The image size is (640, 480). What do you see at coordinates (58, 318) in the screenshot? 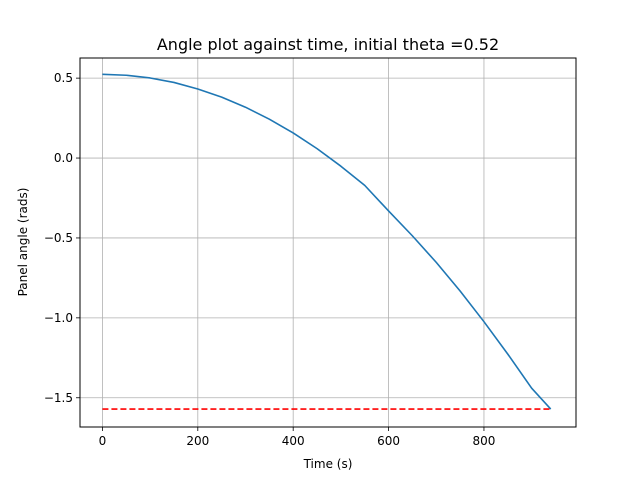
I see `y-tick-label: −1.0` at bounding box center [58, 318].